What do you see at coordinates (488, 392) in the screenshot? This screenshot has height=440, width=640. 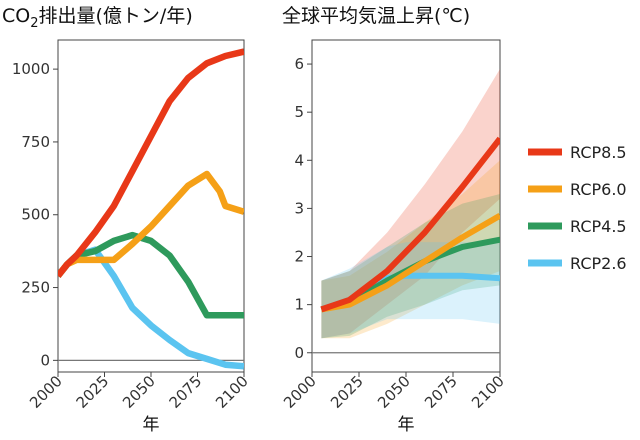 I see `temperature-x-tick-label: 2100` at bounding box center [488, 392].